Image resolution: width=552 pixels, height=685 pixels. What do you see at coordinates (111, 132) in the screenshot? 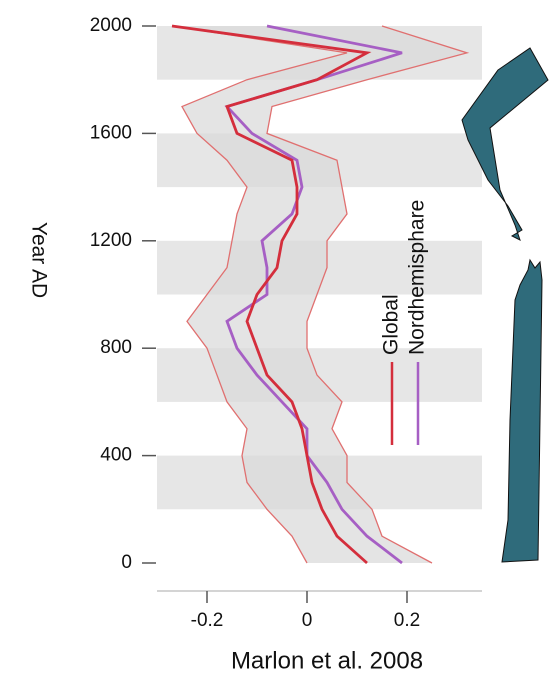
I see `y-tick-label: 1600` at bounding box center [111, 132].